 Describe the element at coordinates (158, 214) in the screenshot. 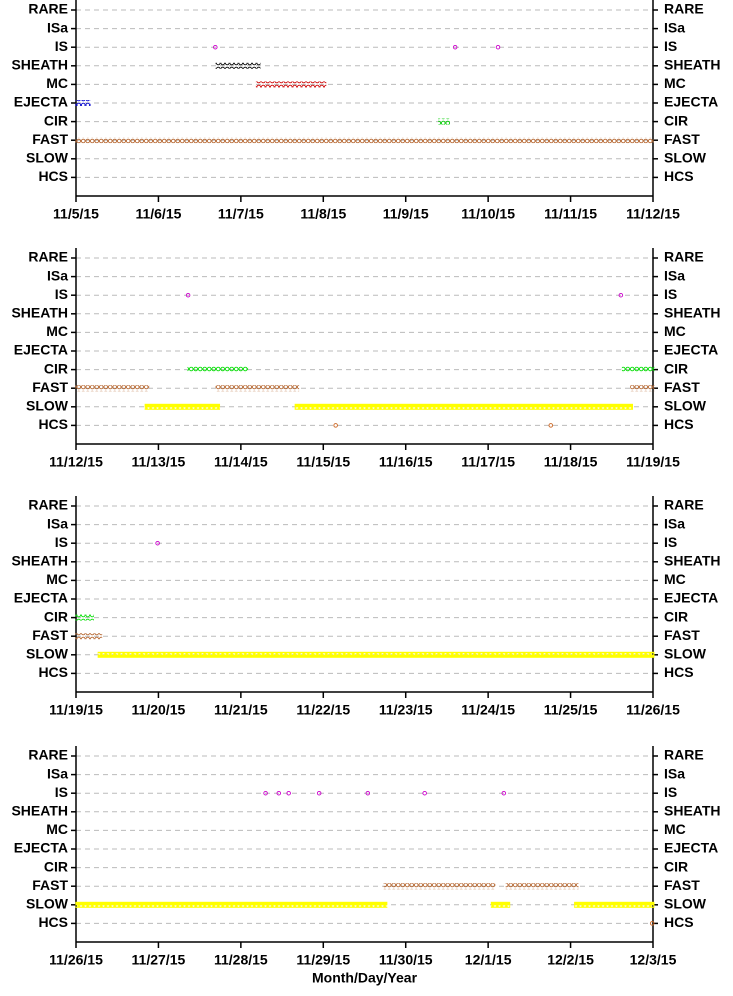

I see `x-tick-label: 11/6/15` at that location.